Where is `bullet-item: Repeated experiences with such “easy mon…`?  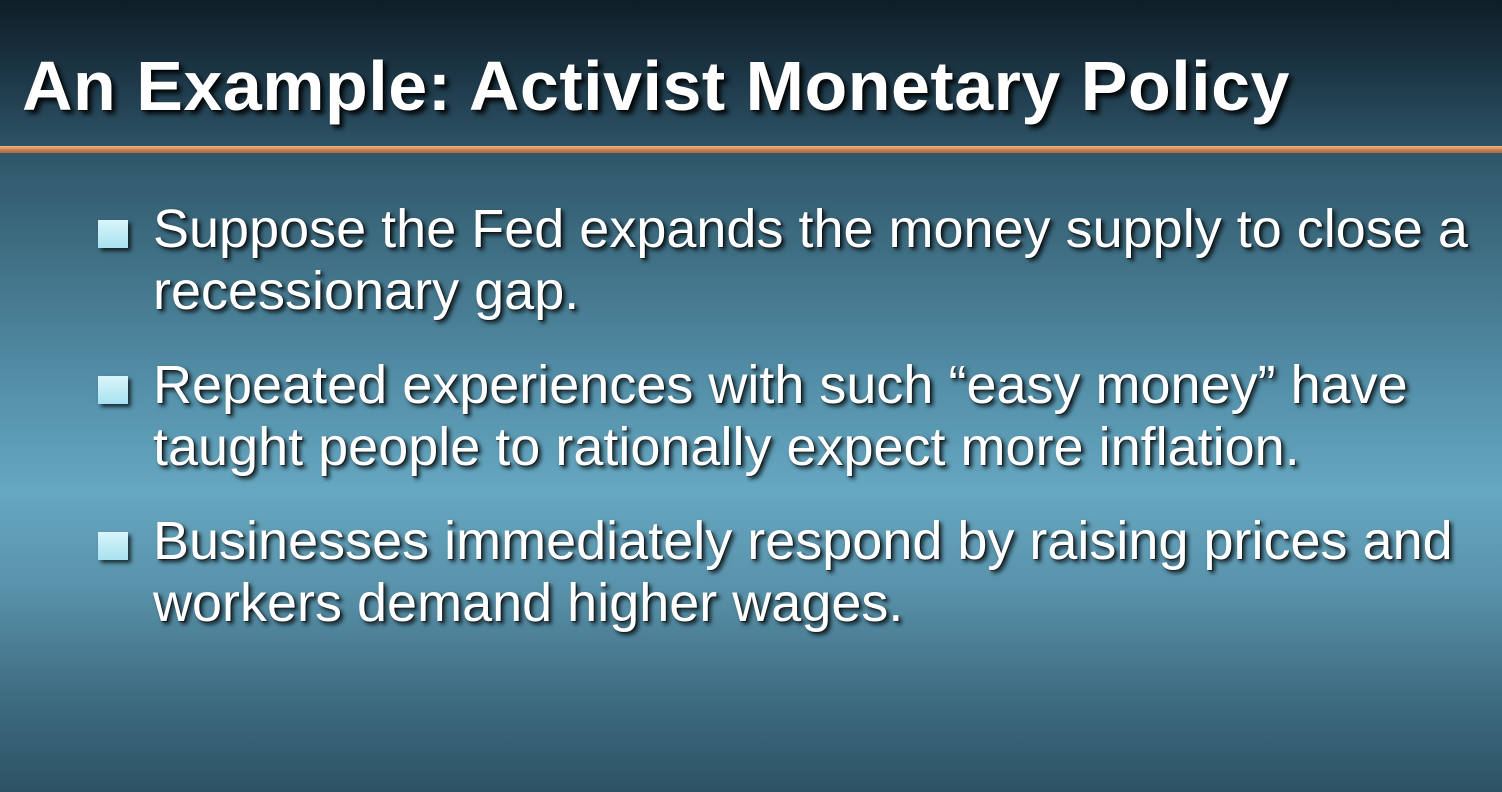 bullet-item: Repeated experiences with such “easy mon… is located at coordinates (788, 416).